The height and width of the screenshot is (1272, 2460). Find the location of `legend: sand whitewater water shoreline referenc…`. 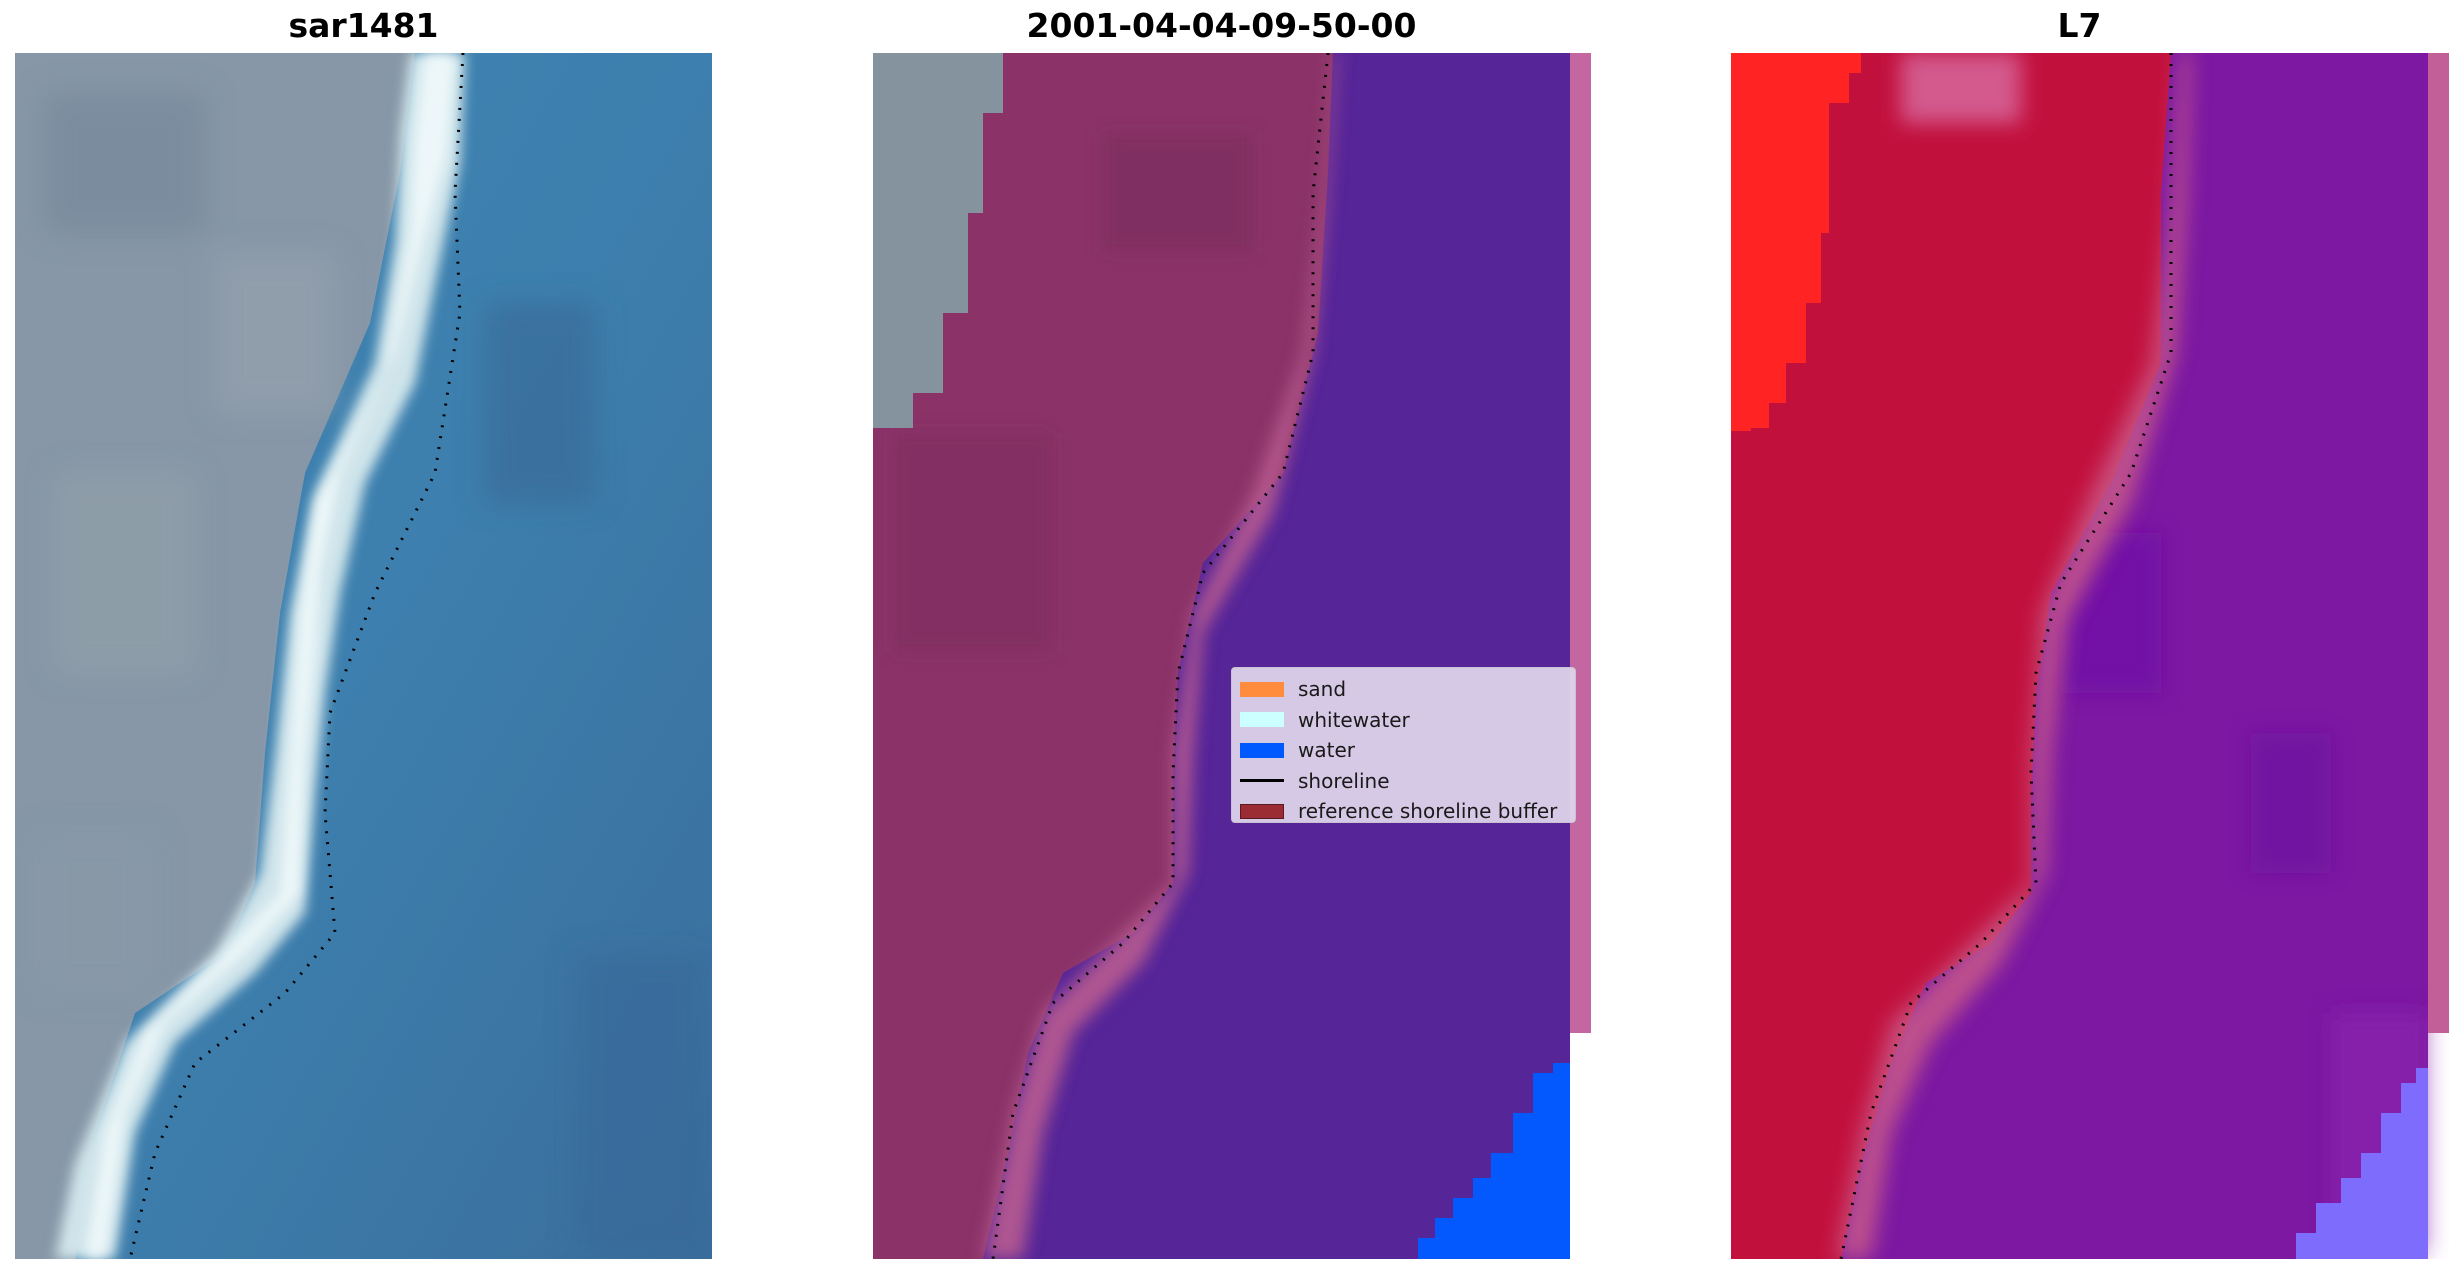

legend: sand whitewater water shoreline referenc… is located at coordinates (1403, 745).